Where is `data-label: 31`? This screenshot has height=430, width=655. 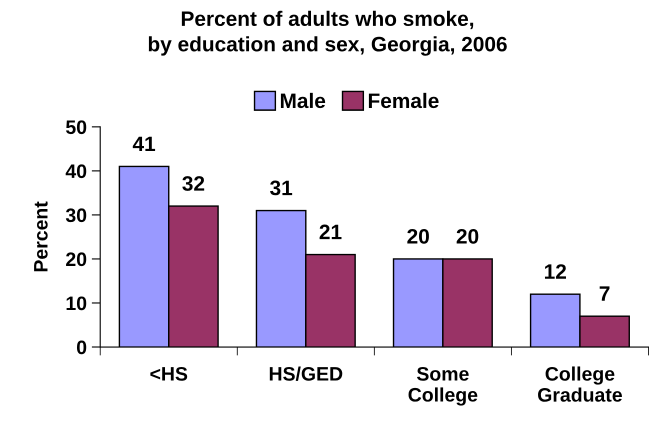 data-label: 31 is located at coordinates (281, 188).